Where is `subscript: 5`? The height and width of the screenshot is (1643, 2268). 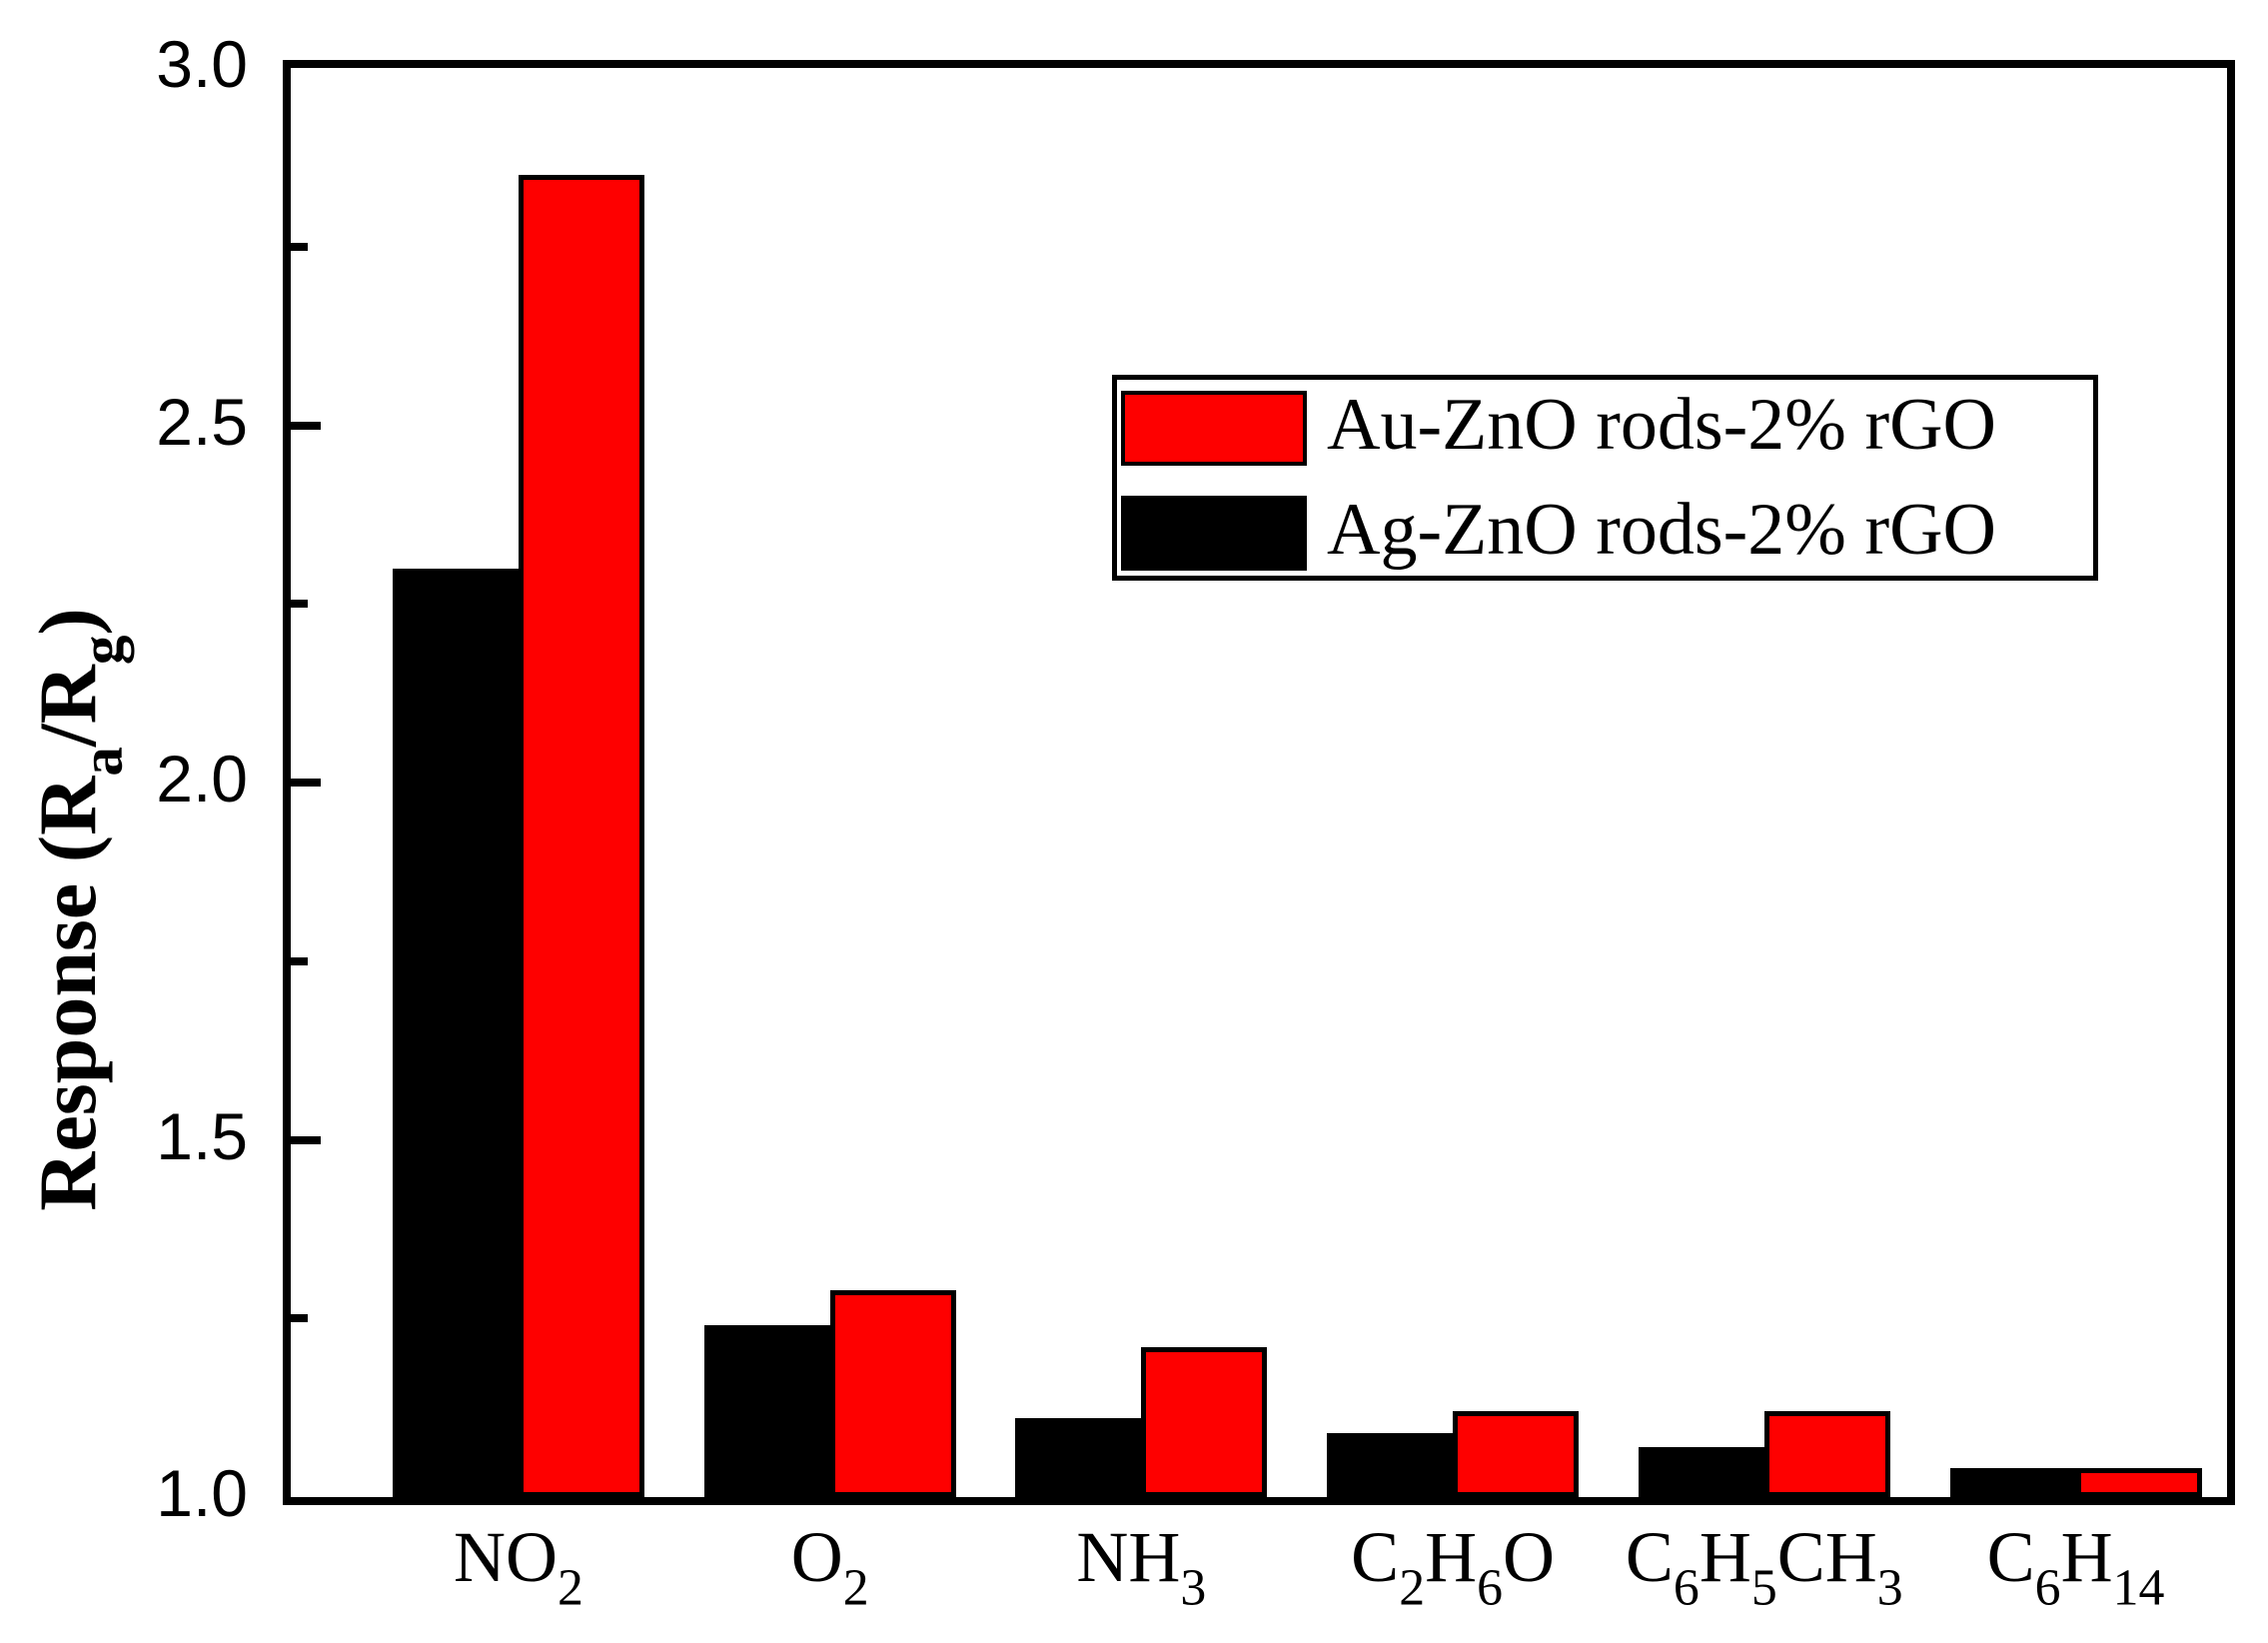
subscript: 5 is located at coordinates (1763, 1588).